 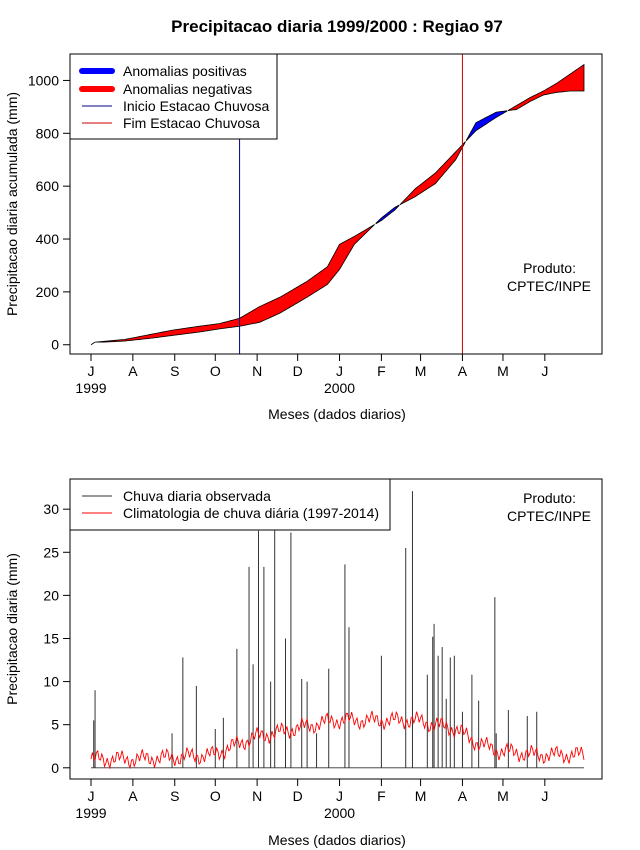 I want to click on climatology-series, so click(x=337, y=740).